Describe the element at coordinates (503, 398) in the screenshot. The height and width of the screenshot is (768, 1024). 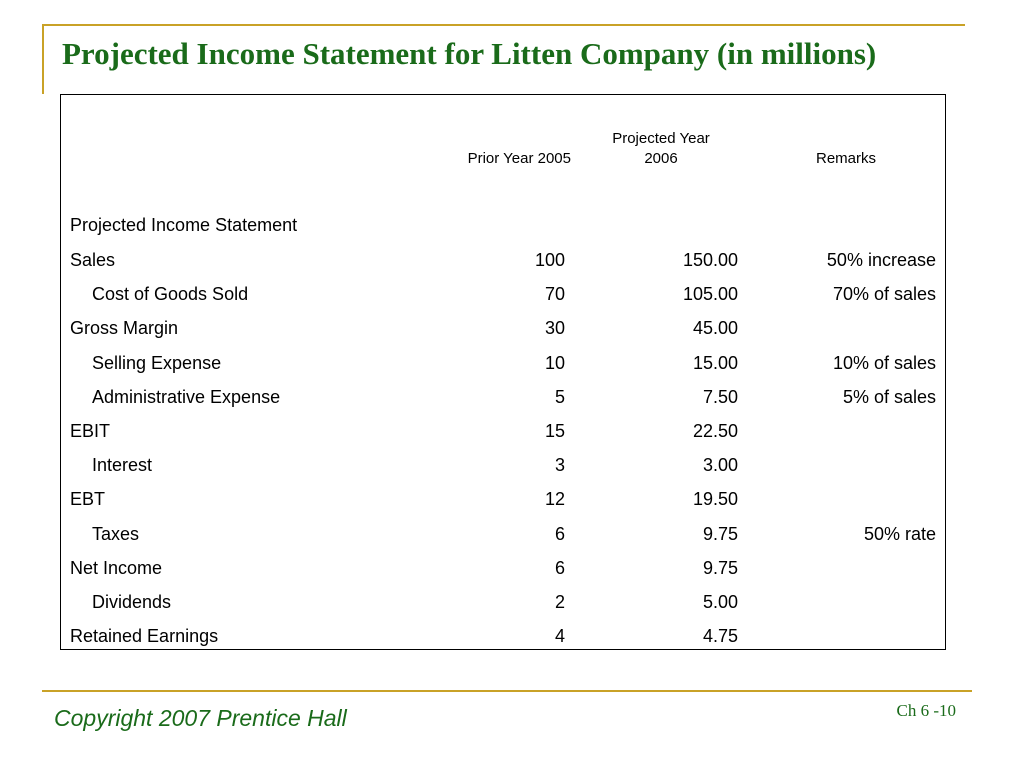
I see `table-row: Administrative Expense 5 7.50 5% of sales` at that location.